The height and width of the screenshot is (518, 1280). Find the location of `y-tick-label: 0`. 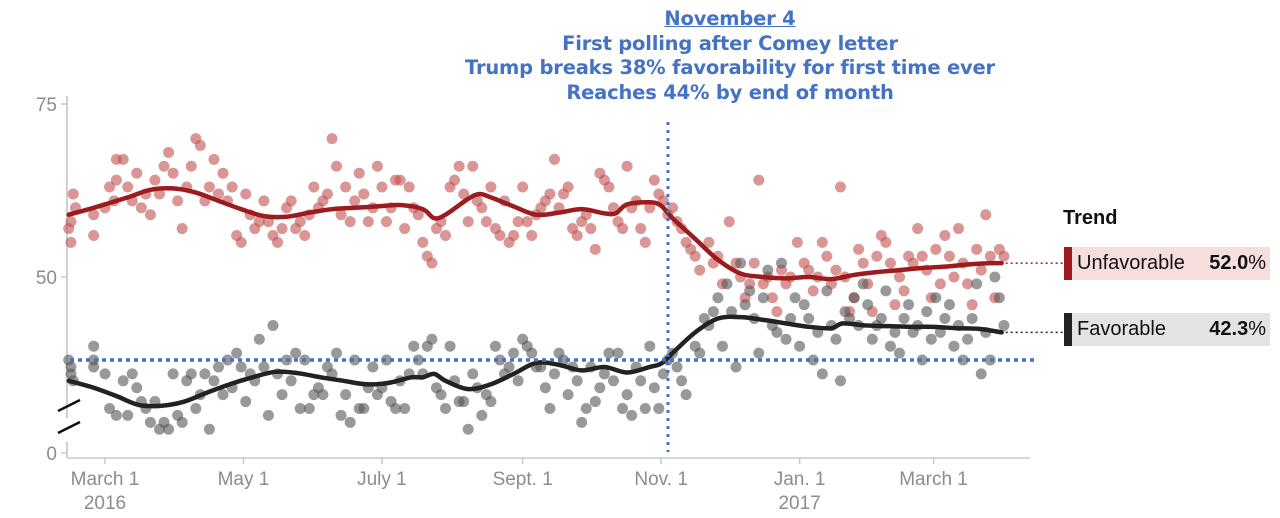

y-tick-label: 0 is located at coordinates (51, 454).